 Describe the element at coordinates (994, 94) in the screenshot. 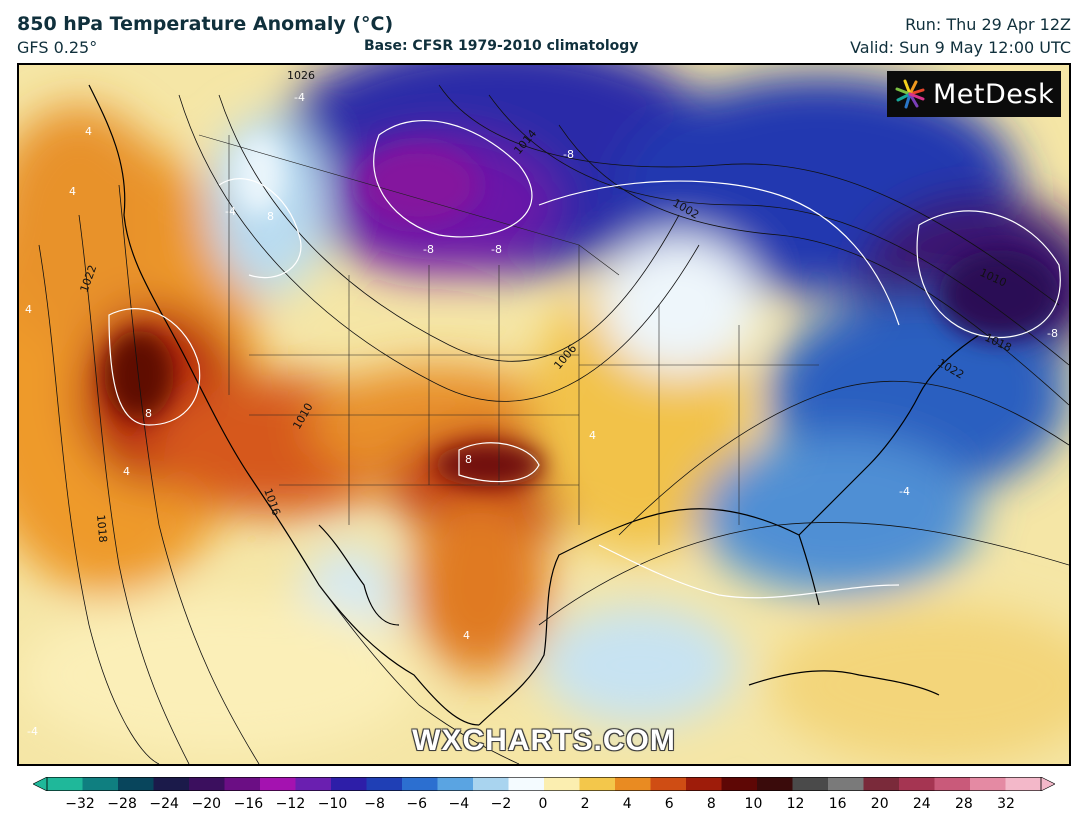

I see `logo-text: MetDesk` at that location.